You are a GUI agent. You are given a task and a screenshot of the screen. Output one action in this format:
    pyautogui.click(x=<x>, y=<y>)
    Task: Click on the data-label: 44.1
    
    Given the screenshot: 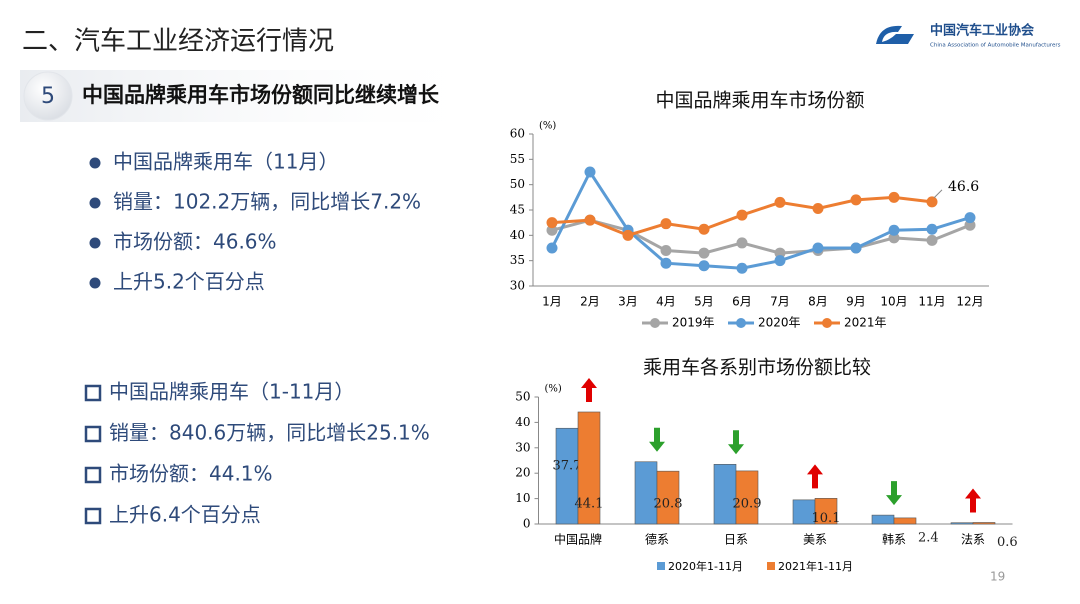 What is the action you would take?
    pyautogui.click(x=589, y=504)
    